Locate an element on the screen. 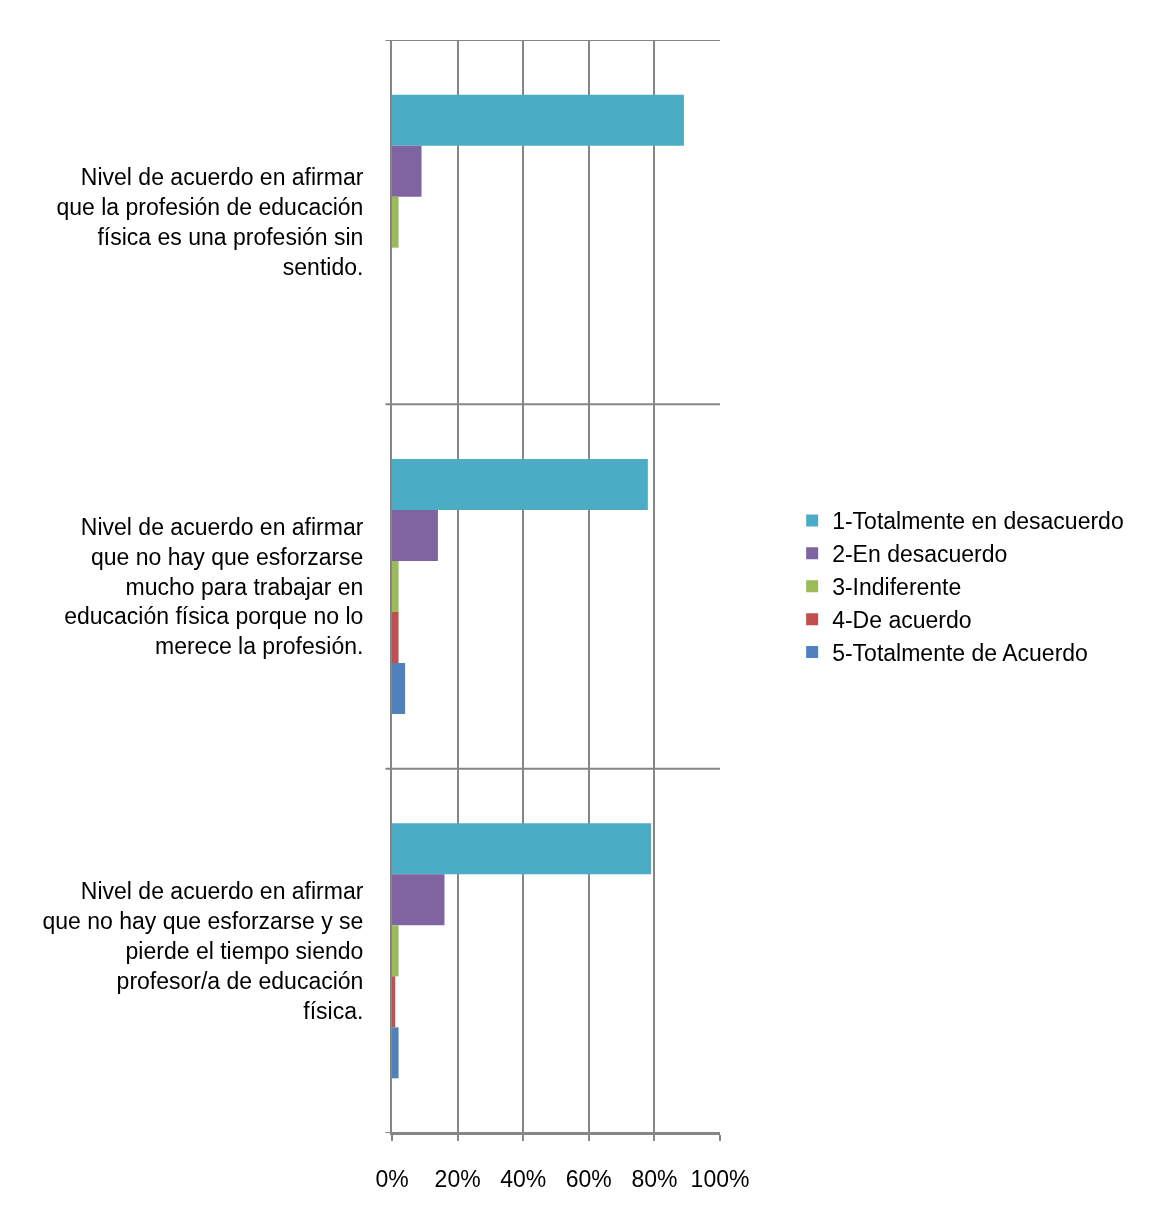 The width and height of the screenshot is (1170, 1208). x-tick-label: 80% is located at coordinates (654, 1178).